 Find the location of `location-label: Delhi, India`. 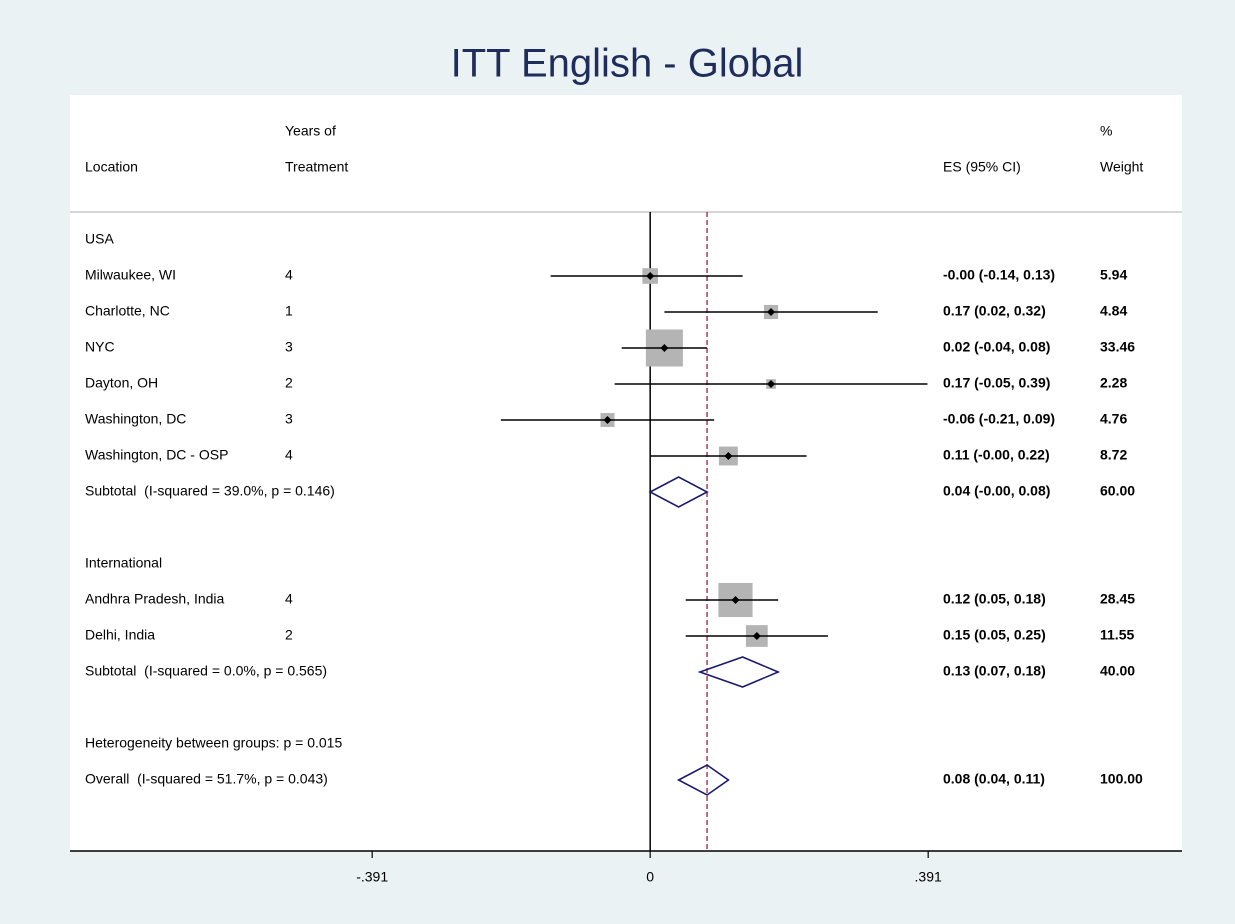

location-label: Delhi, India is located at coordinates (120, 635).